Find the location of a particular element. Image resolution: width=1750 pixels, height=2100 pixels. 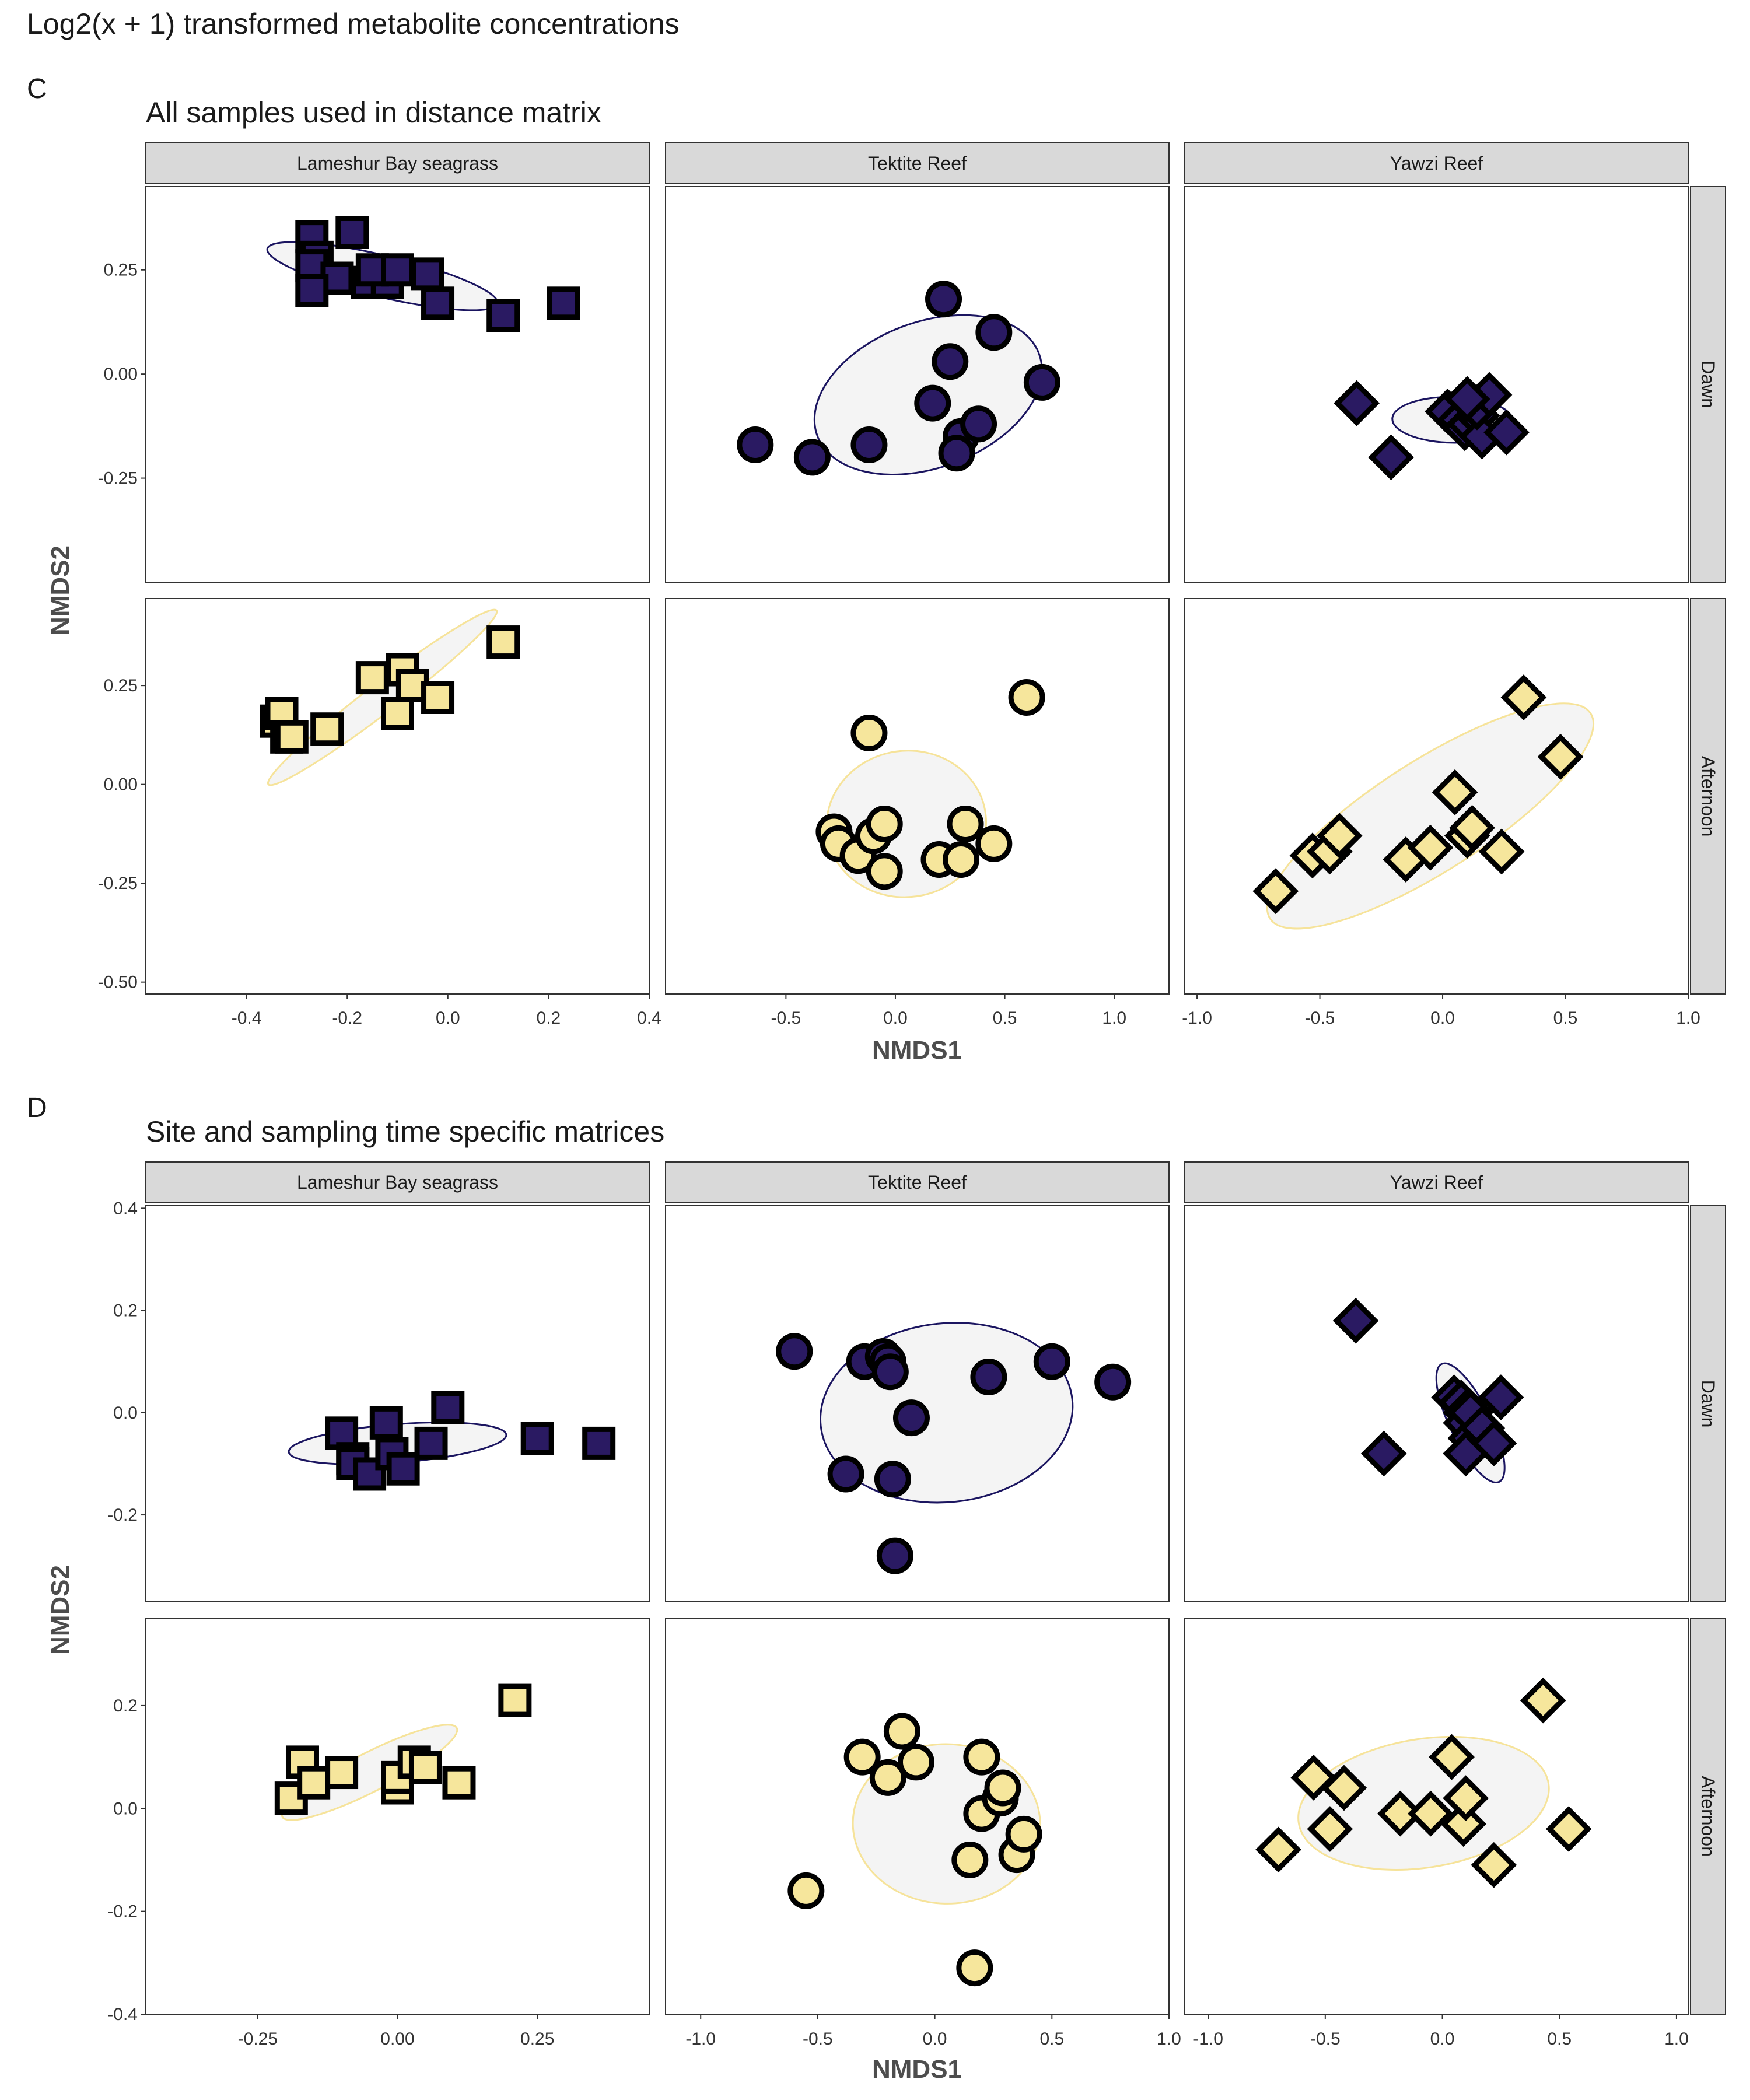

x-tick-label: 0.25 is located at coordinates (537, 2039).